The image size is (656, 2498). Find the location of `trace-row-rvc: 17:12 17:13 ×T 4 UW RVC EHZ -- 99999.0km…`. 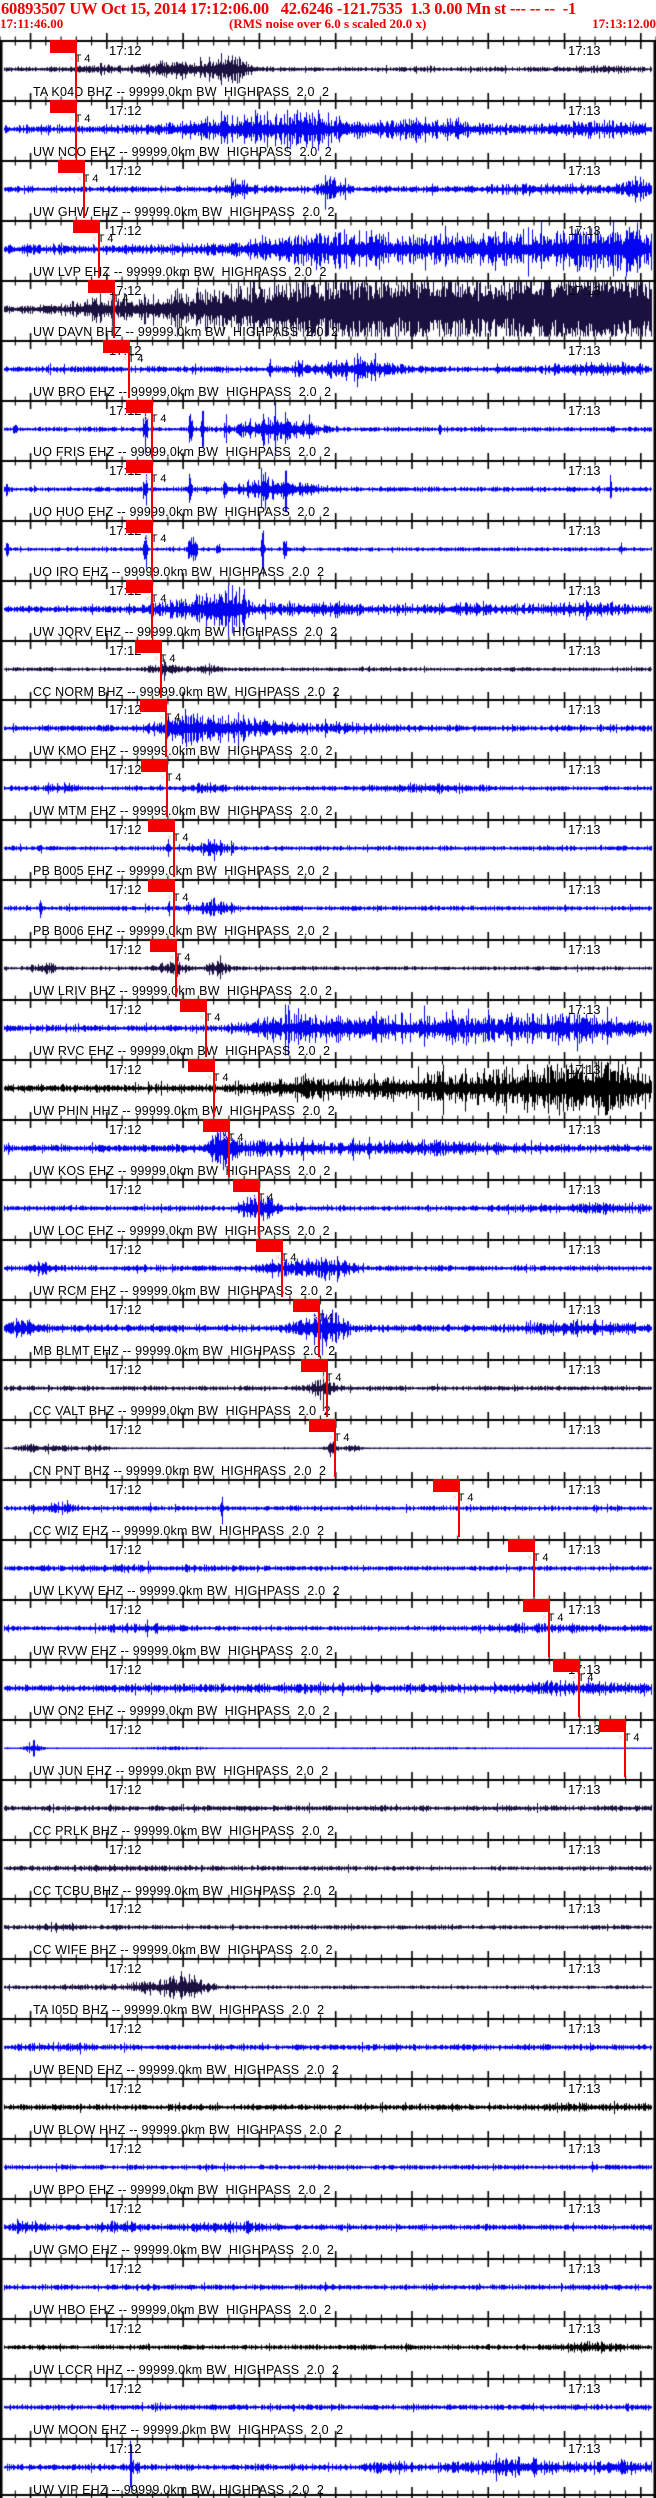

trace-row-rvc: 17:12 17:13 ×T 4 UW RVC EHZ -- 99999.0km… is located at coordinates (328, 1029).